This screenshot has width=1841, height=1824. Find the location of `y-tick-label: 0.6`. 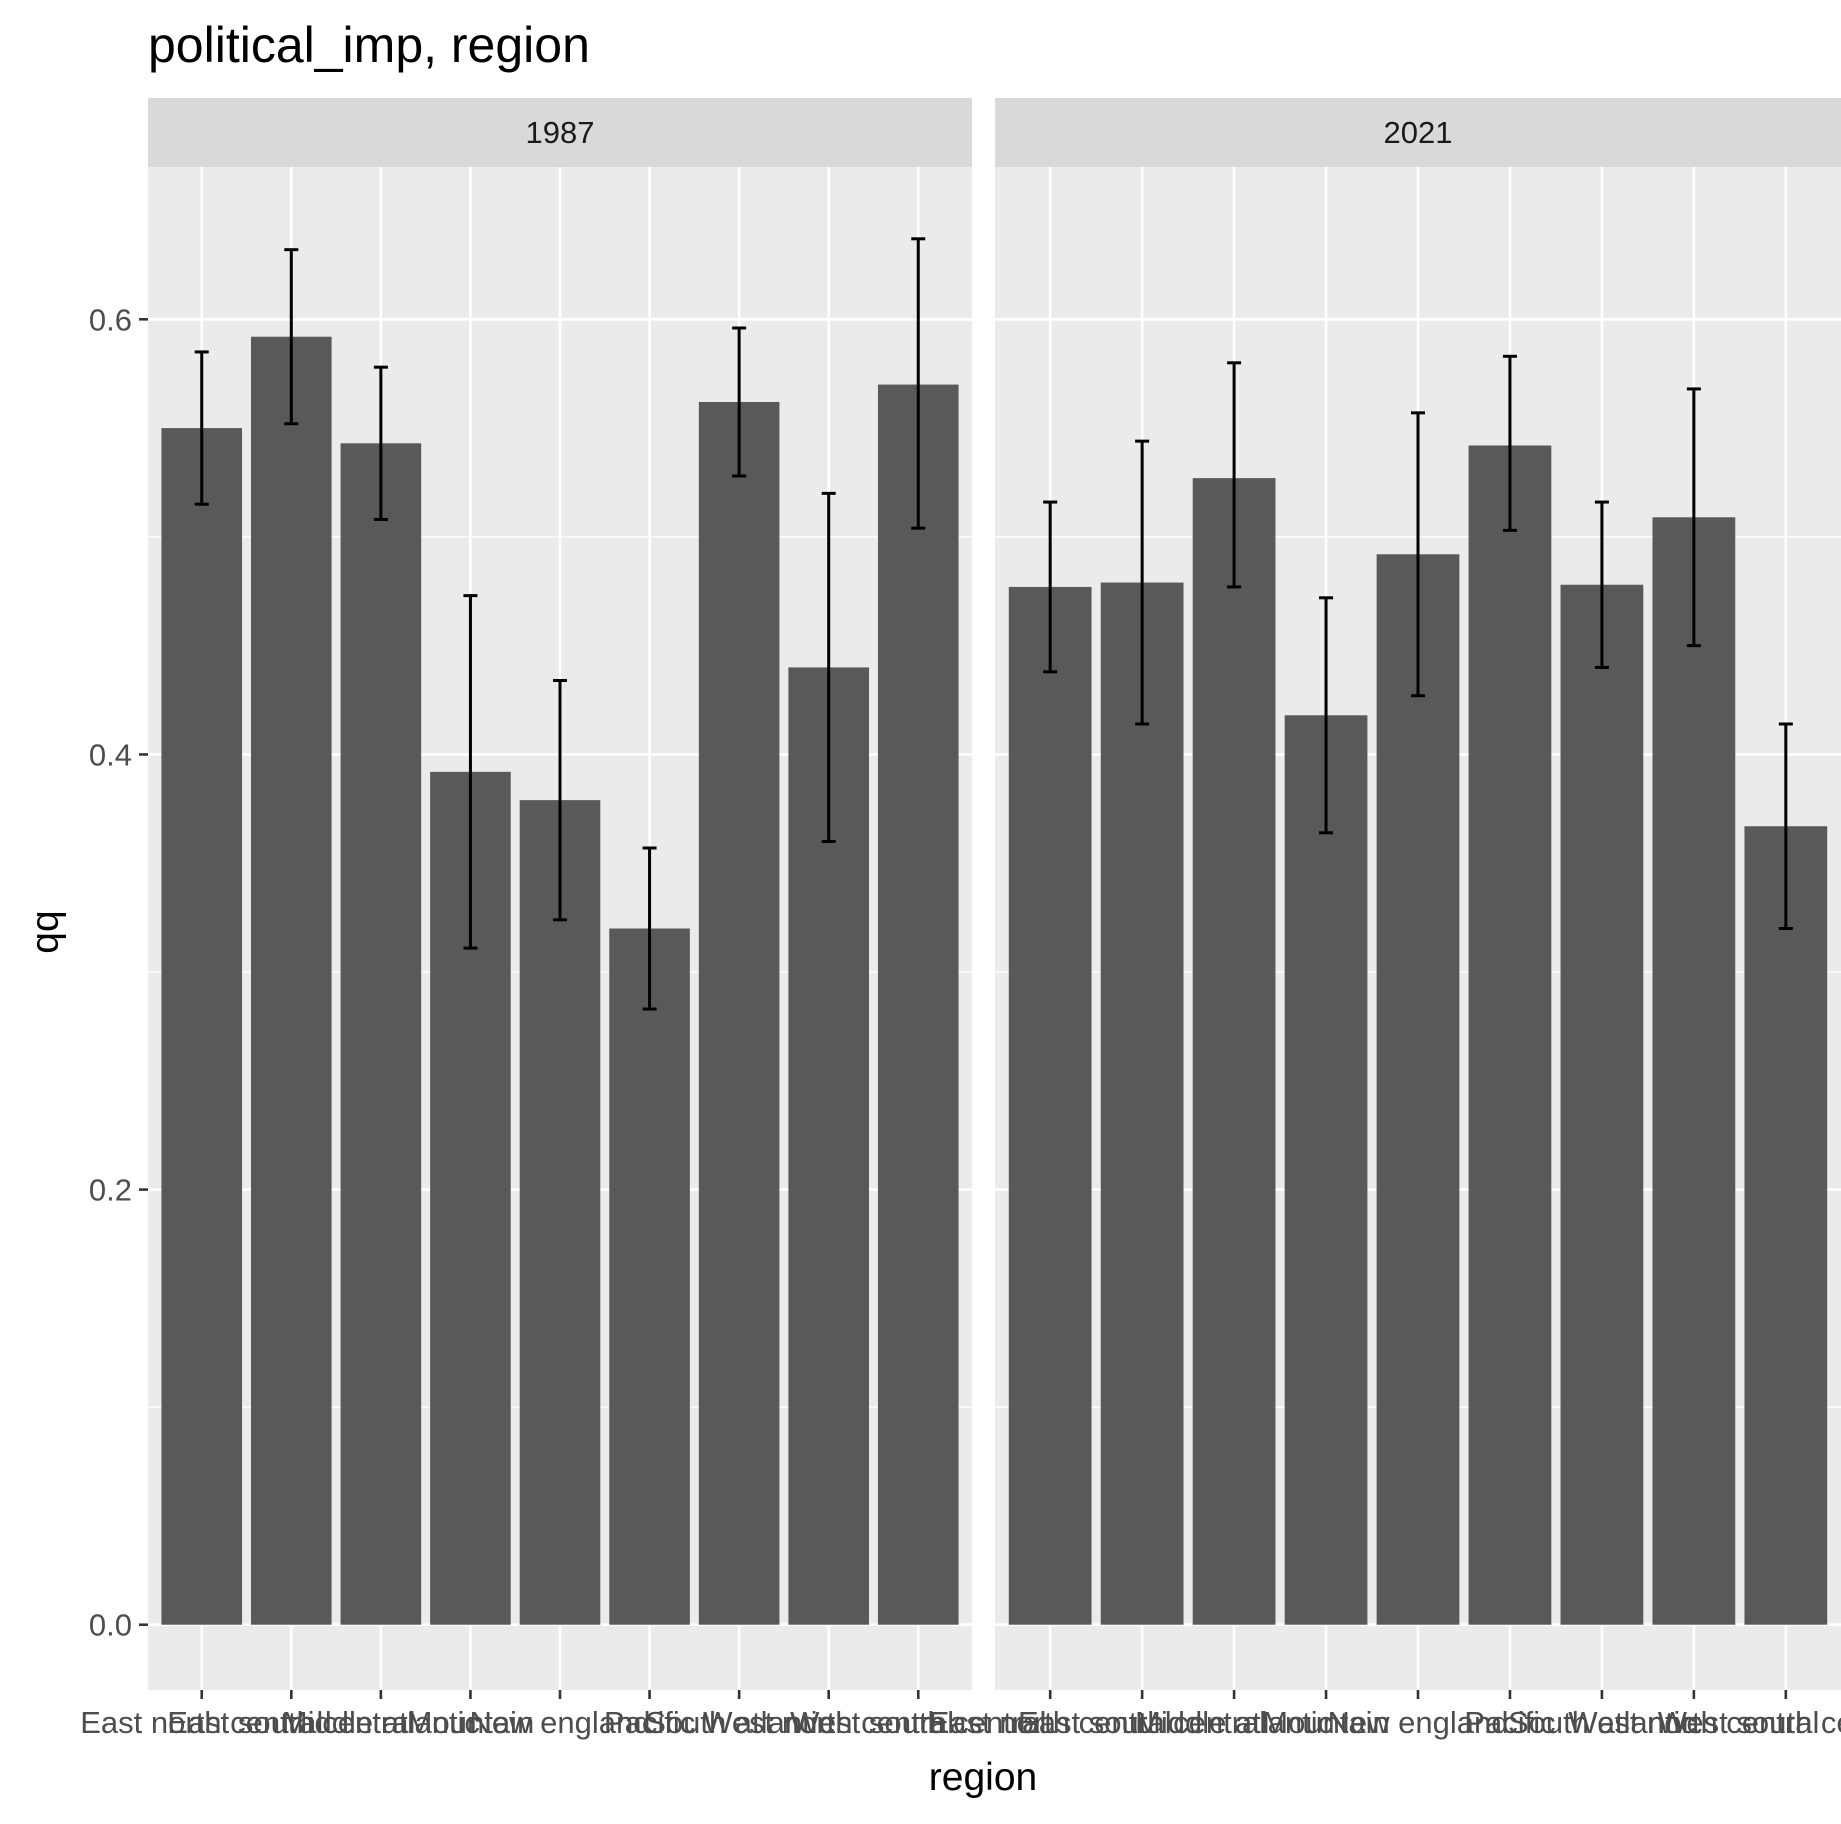

y-tick-label: 0.6 is located at coordinates (110, 319).